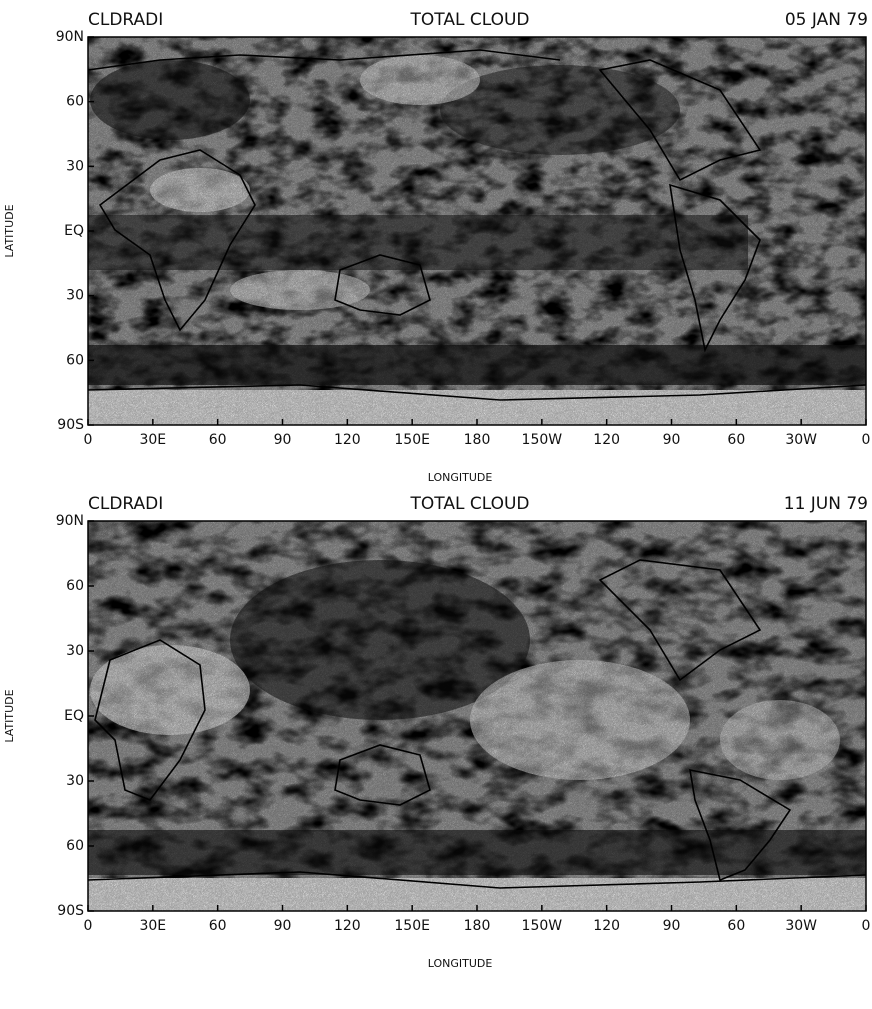  Describe the element at coordinates (826, 504) in the screenshot. I see `panel-date: 11 JUN 79` at that location.